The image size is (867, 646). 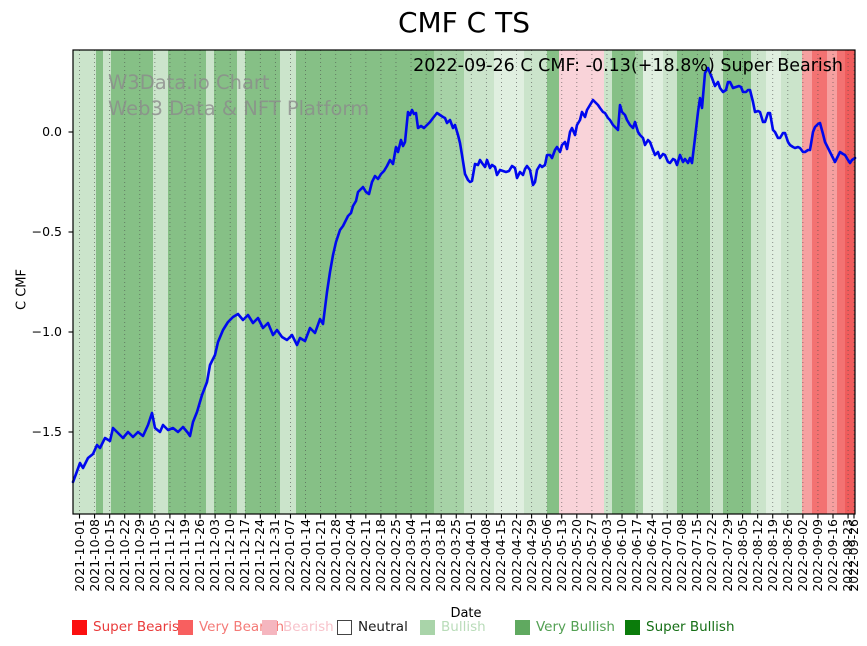 I want to click on x-tick-label: 2021-12-17, so click(x=245, y=555).